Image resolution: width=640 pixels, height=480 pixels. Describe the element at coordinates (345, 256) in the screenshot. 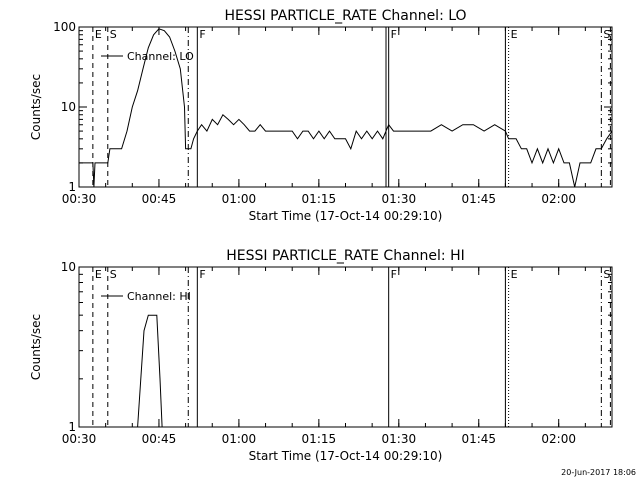

I see `chart-title: HESSI PARTICLE_RATE Channel: HI` at that location.